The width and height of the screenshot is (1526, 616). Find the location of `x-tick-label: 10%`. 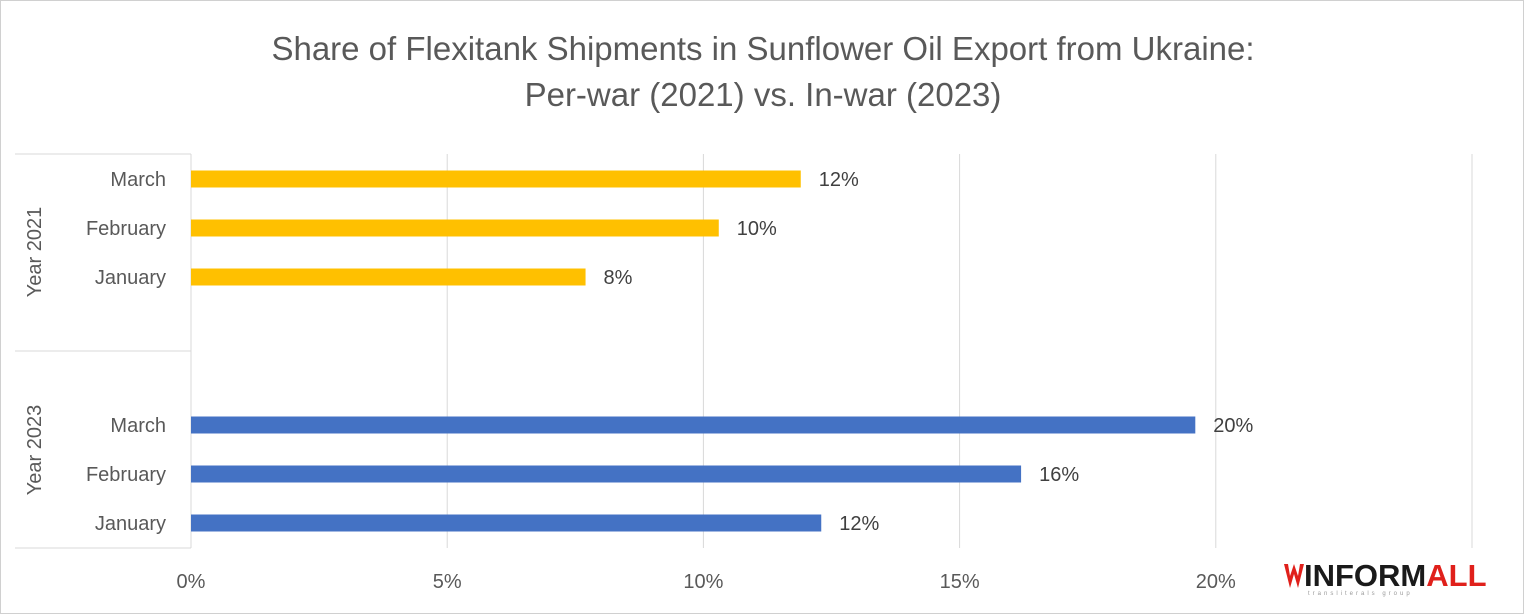

x-tick-label: 10% is located at coordinates (703, 582).